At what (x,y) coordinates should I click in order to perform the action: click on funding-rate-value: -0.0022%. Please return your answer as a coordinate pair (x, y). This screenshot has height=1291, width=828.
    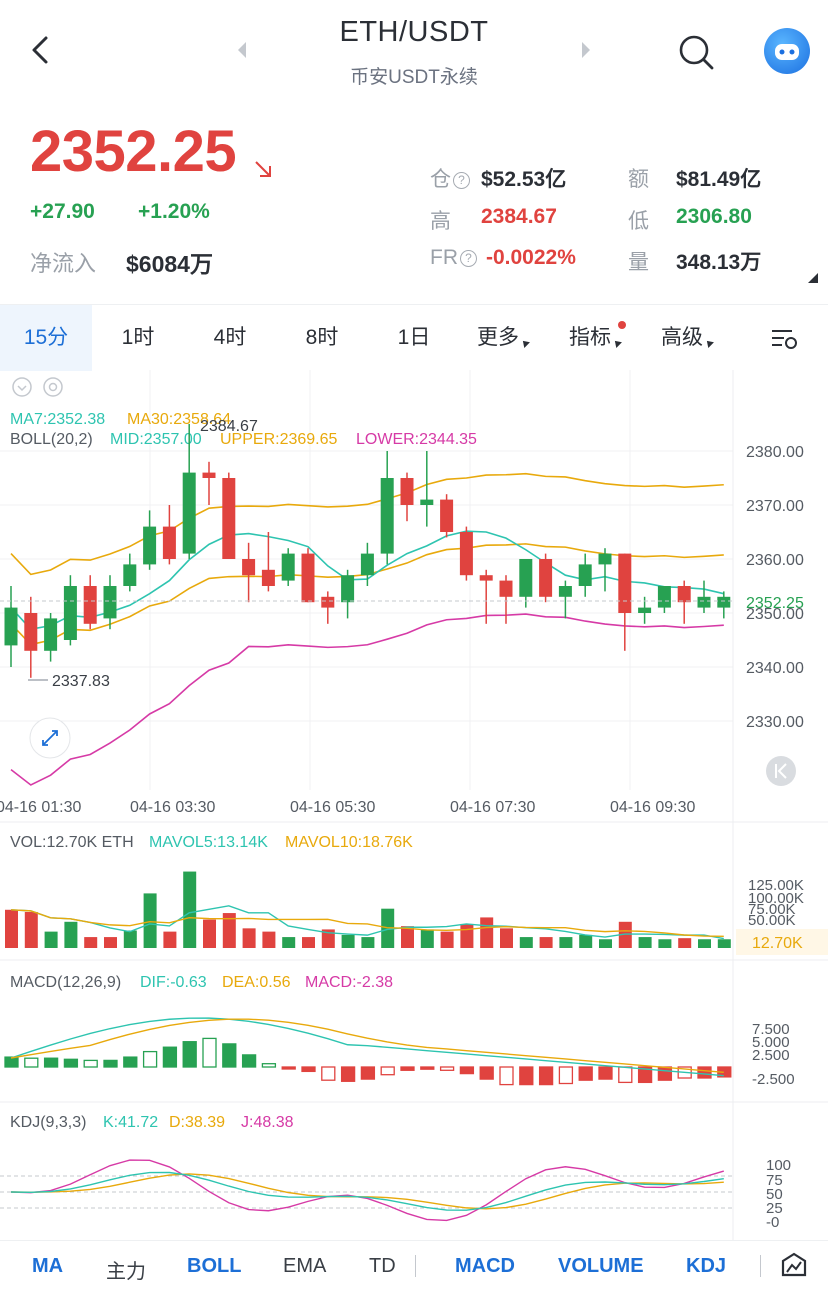
    Looking at the image, I should click on (531, 257).